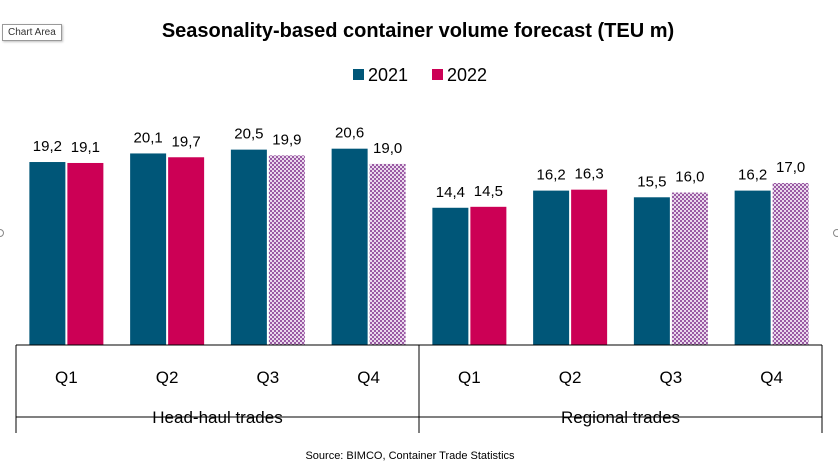 This screenshot has width=838, height=466. What do you see at coordinates (790, 167) in the screenshot?
I see `data-label-2022-8: 17,0` at bounding box center [790, 167].